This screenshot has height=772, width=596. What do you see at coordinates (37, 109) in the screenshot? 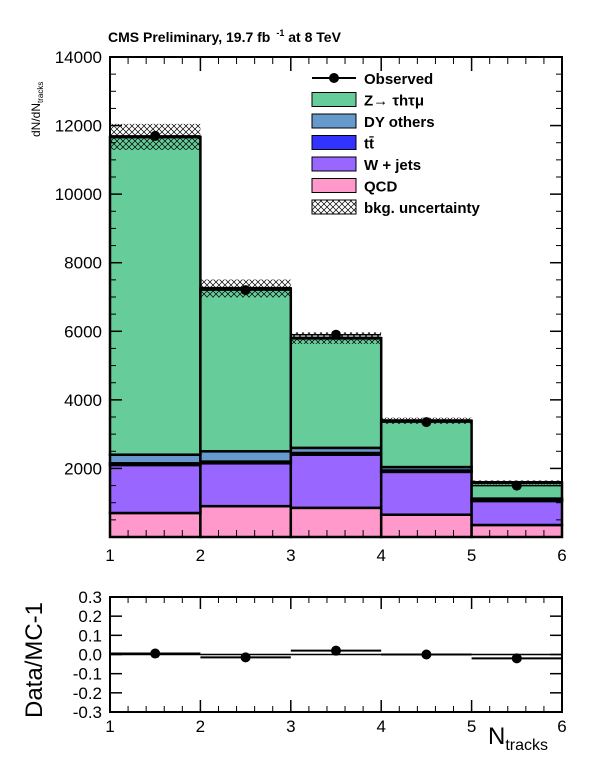
I see `main-y-axis-label: dN/dNtracks` at bounding box center [37, 109].